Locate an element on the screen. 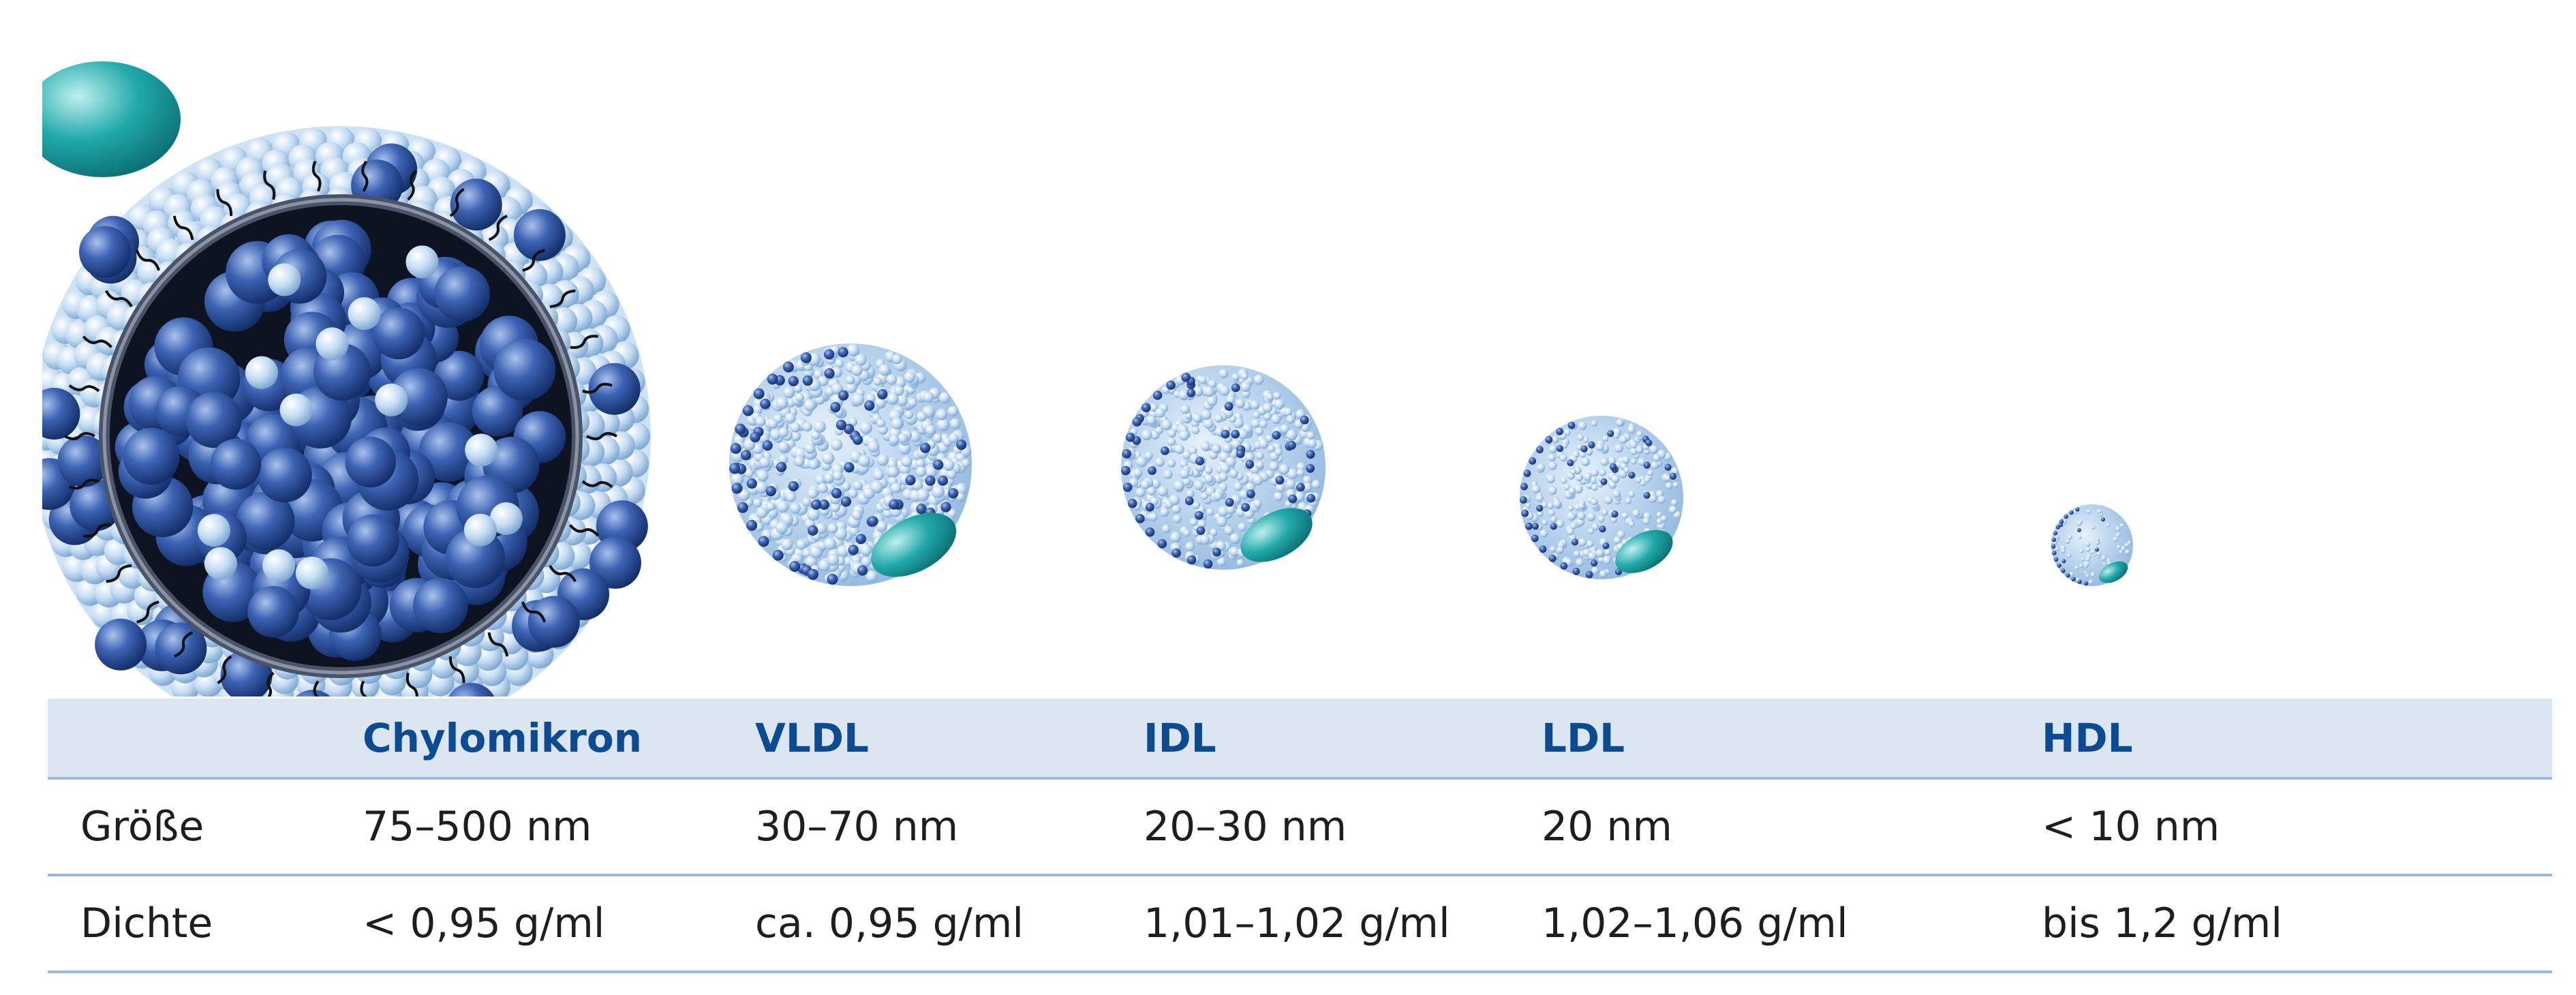  row-label-size: Größe is located at coordinates (142, 827).